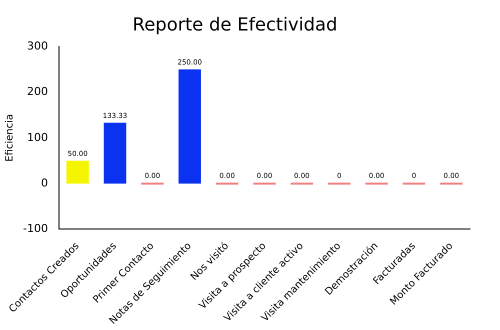  Describe the element at coordinates (235, 25) in the screenshot. I see `chart-title: Reporte de Efectividad` at that location.